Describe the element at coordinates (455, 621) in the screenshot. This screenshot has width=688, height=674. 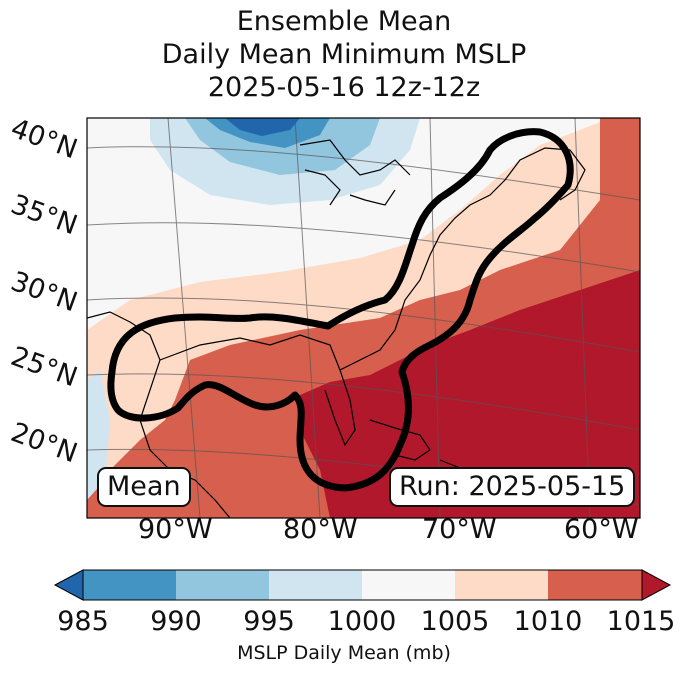
I see `colorbar-tick-1005: 1005` at that location.